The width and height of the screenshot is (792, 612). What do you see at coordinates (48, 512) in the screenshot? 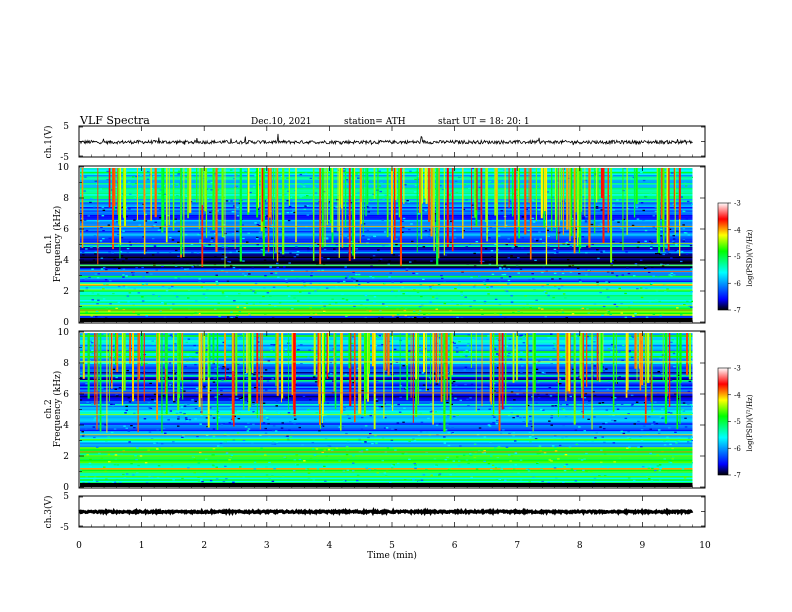
I see `ch3-waveform-ylabel: ch.3(V)` at bounding box center [48, 512].